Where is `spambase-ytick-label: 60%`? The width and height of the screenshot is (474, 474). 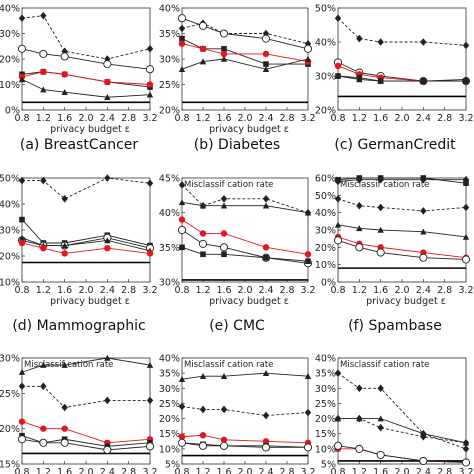 spambase-ytick-label: 60% is located at coordinates (325, 179).